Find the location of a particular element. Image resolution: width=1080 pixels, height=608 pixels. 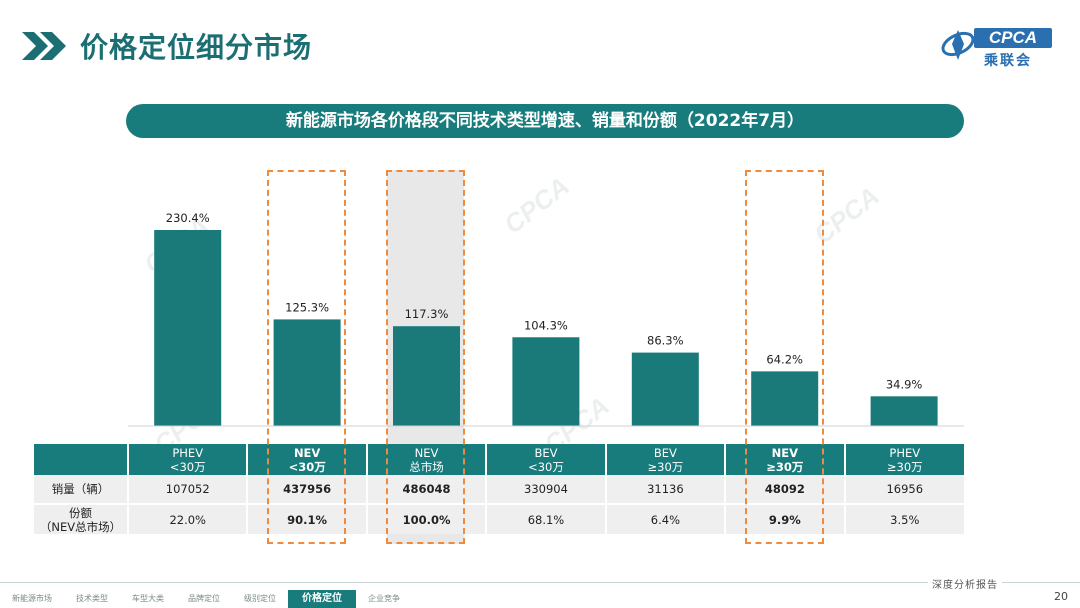

table-header-cell: NEV <30万 is located at coordinates (306, 459).